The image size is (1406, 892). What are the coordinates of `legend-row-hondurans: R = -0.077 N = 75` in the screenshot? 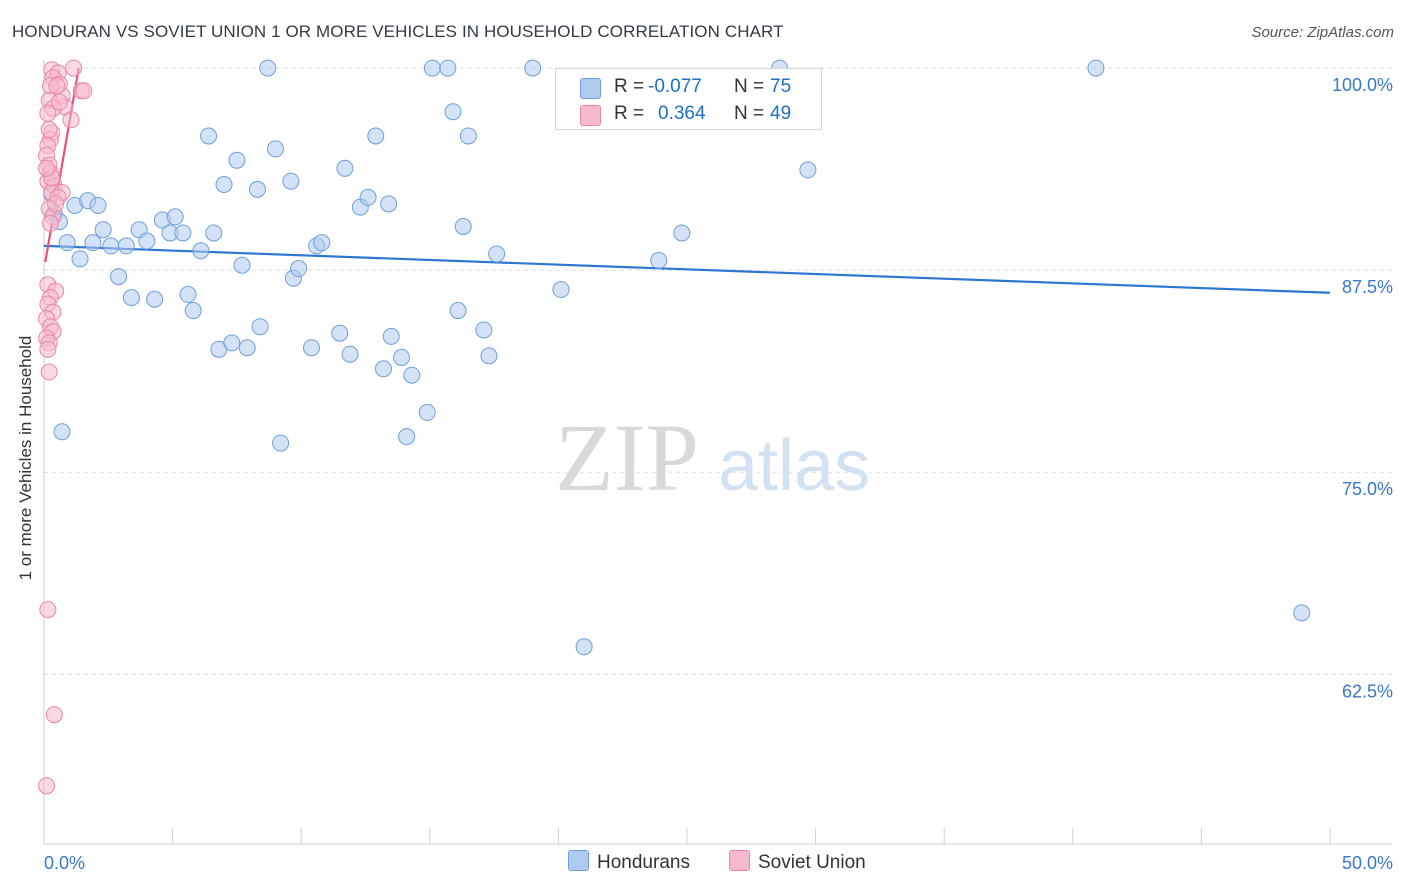 It's located at (688, 87).